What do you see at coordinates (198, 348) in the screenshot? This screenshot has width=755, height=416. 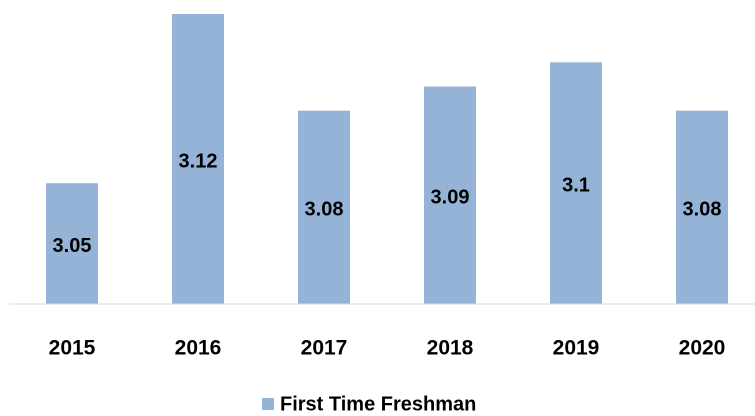 I see `x-tick-label: 2016` at bounding box center [198, 348].